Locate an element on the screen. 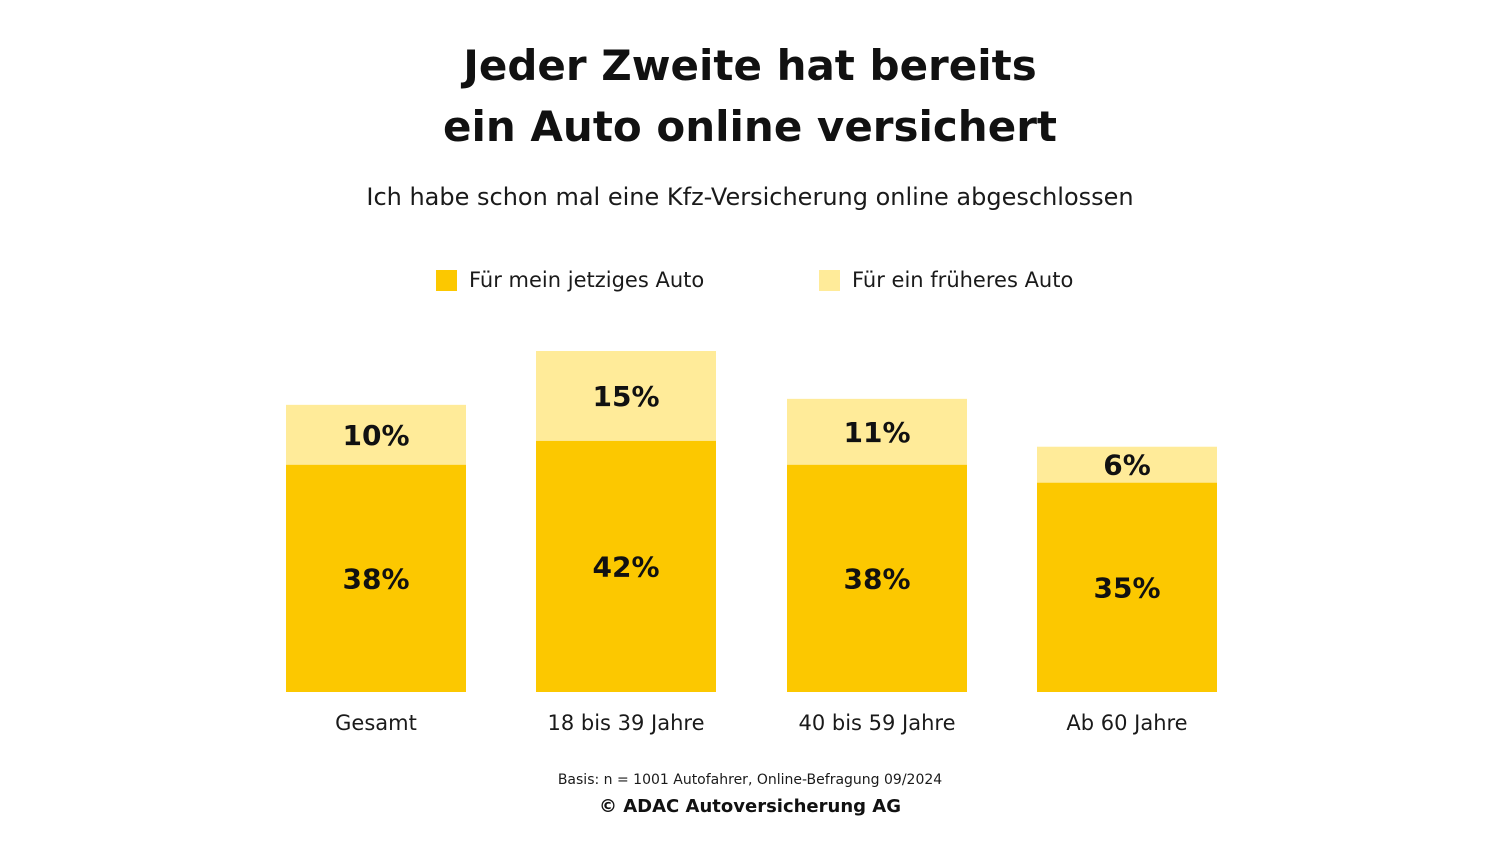  data-label-current-2: 38% is located at coordinates (876, 578).